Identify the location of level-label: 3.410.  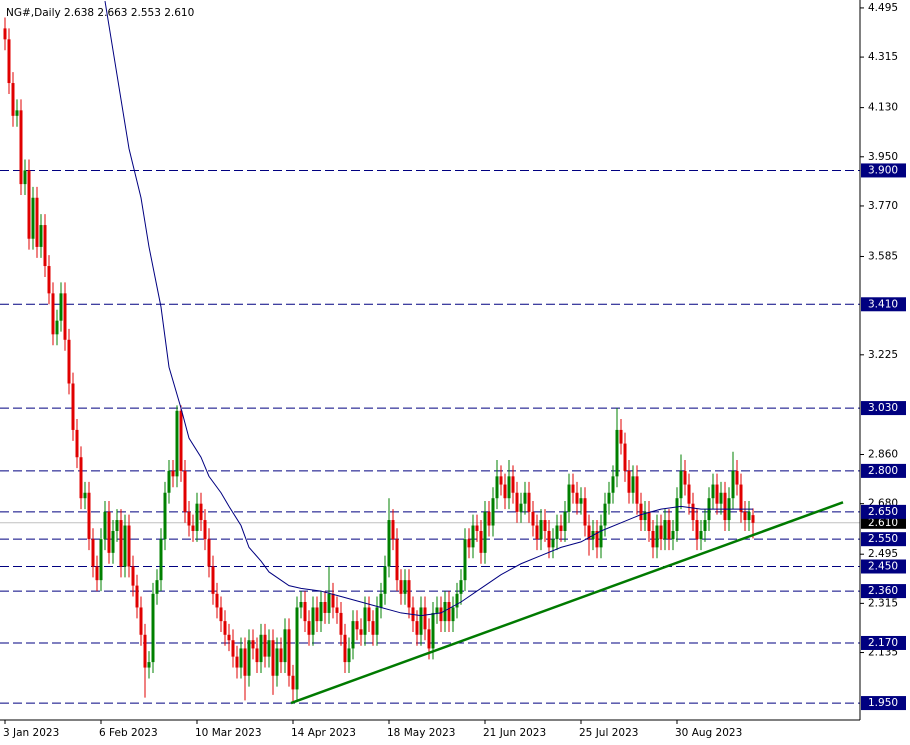
(883, 304).